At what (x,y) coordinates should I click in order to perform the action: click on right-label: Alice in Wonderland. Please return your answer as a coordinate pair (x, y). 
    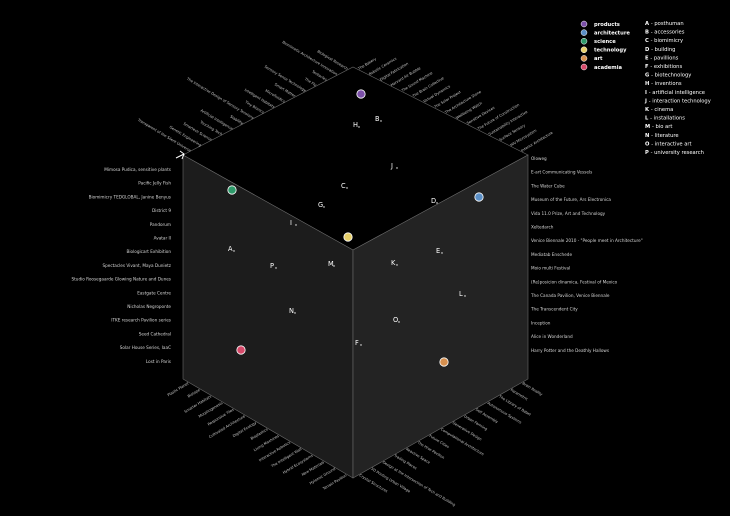
    Looking at the image, I should click on (552, 336).